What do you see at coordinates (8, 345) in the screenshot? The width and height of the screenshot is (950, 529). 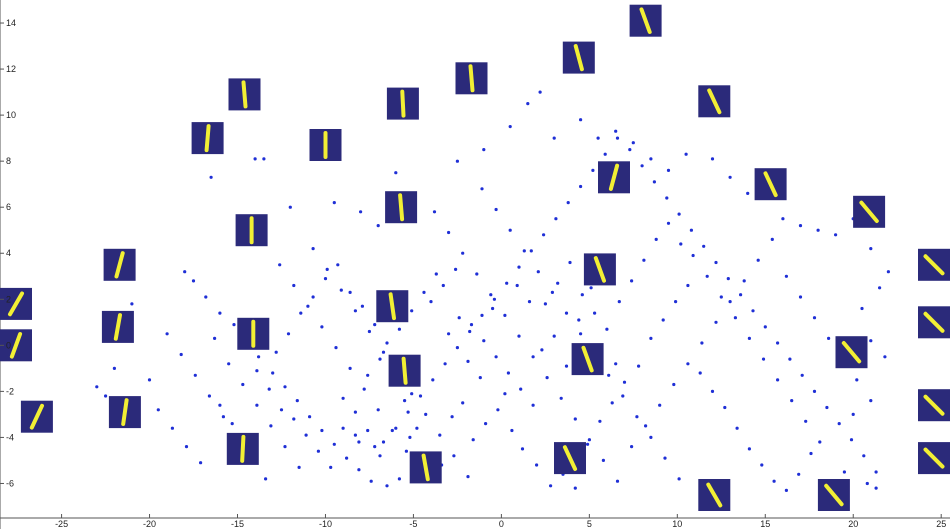 I see `y-tick-label: 0` at bounding box center [8, 345].